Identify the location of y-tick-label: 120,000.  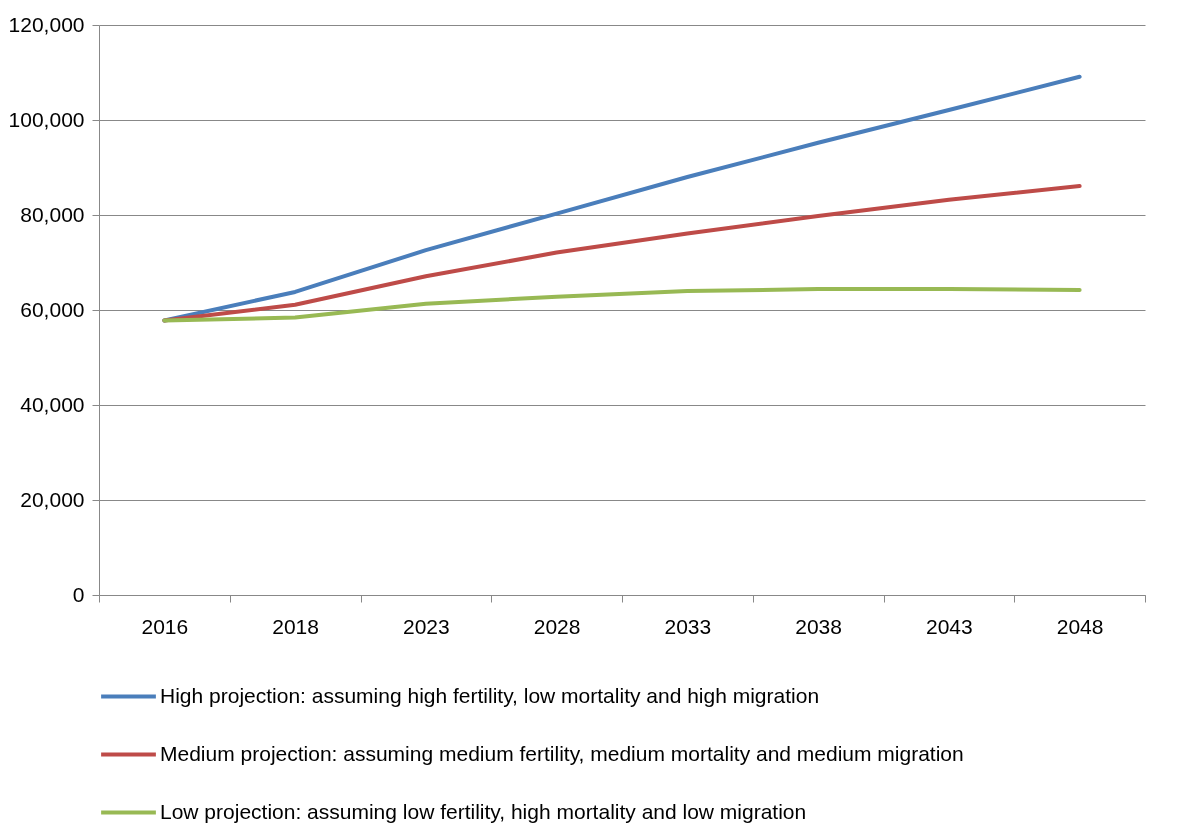
(46, 24).